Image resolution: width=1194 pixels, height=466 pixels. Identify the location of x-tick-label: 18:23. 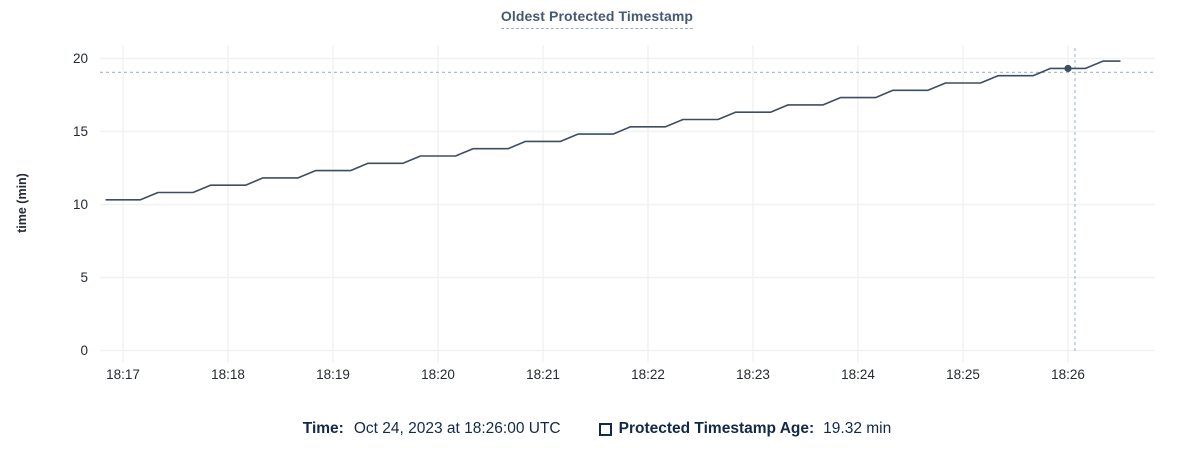
(753, 374).